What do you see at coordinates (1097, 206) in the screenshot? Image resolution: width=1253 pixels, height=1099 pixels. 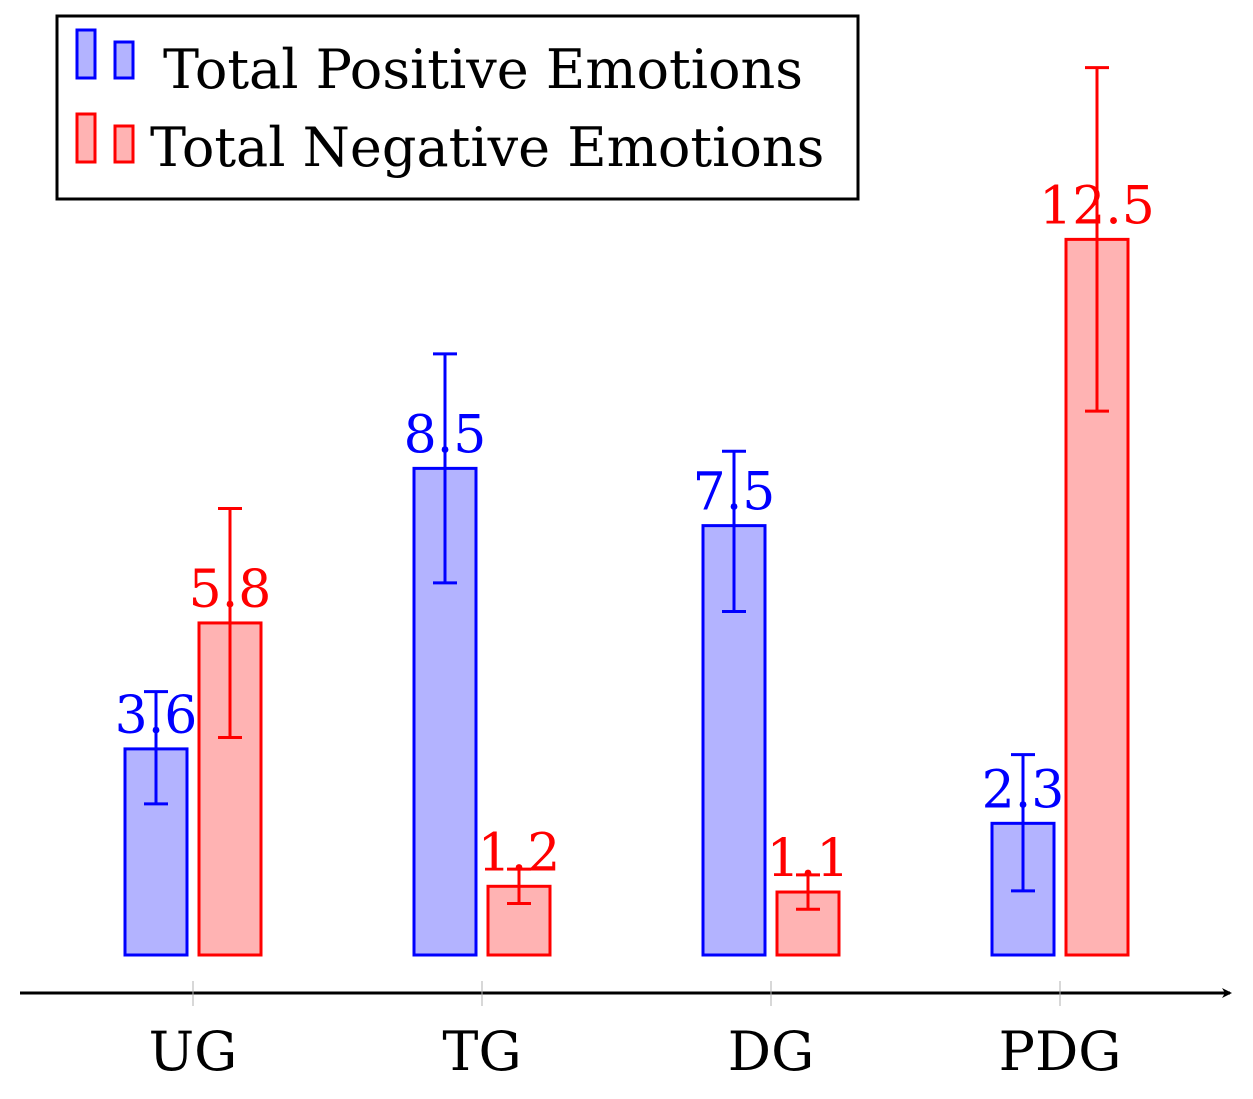 I see `value-label-negative-pdg: 12.5` at bounding box center [1097, 206].